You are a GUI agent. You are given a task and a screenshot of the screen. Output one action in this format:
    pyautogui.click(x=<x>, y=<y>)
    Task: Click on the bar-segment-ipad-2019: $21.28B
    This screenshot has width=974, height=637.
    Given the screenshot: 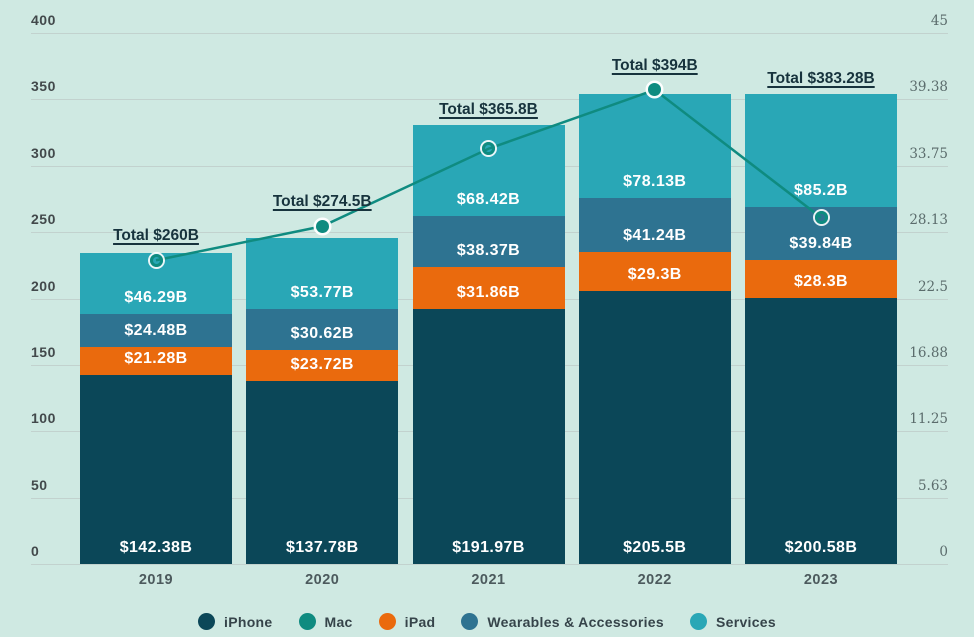 What is the action you would take?
    pyautogui.click(x=156, y=360)
    